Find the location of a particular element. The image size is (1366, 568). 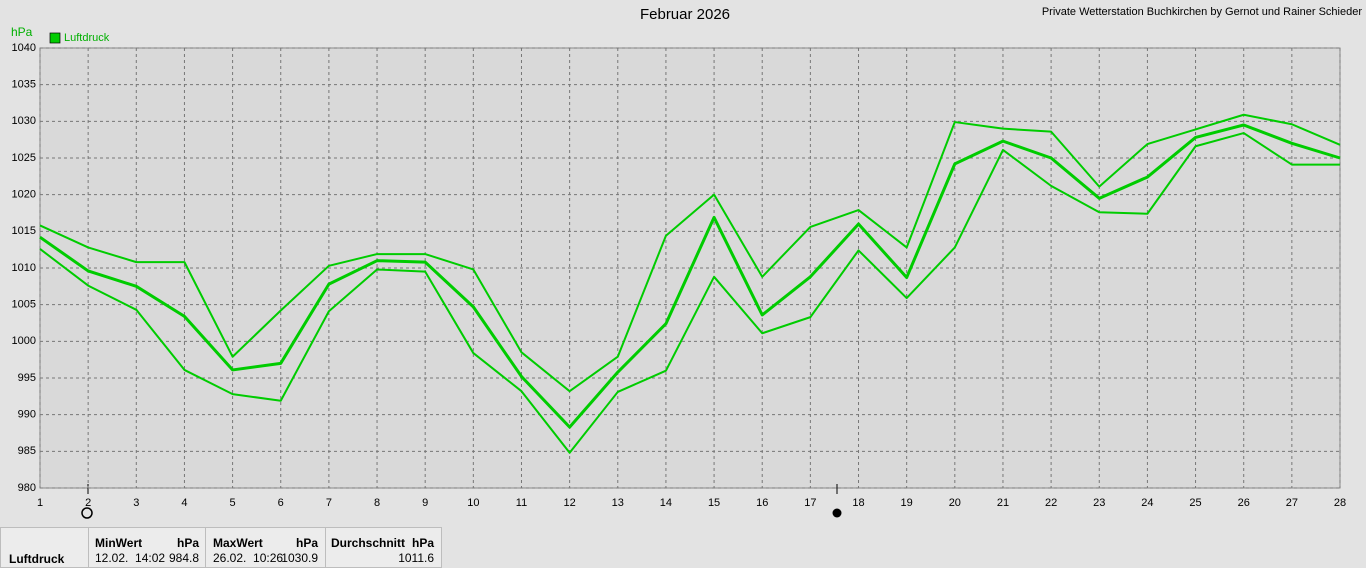

y-tick-label: 1040 is located at coordinates (24, 48).